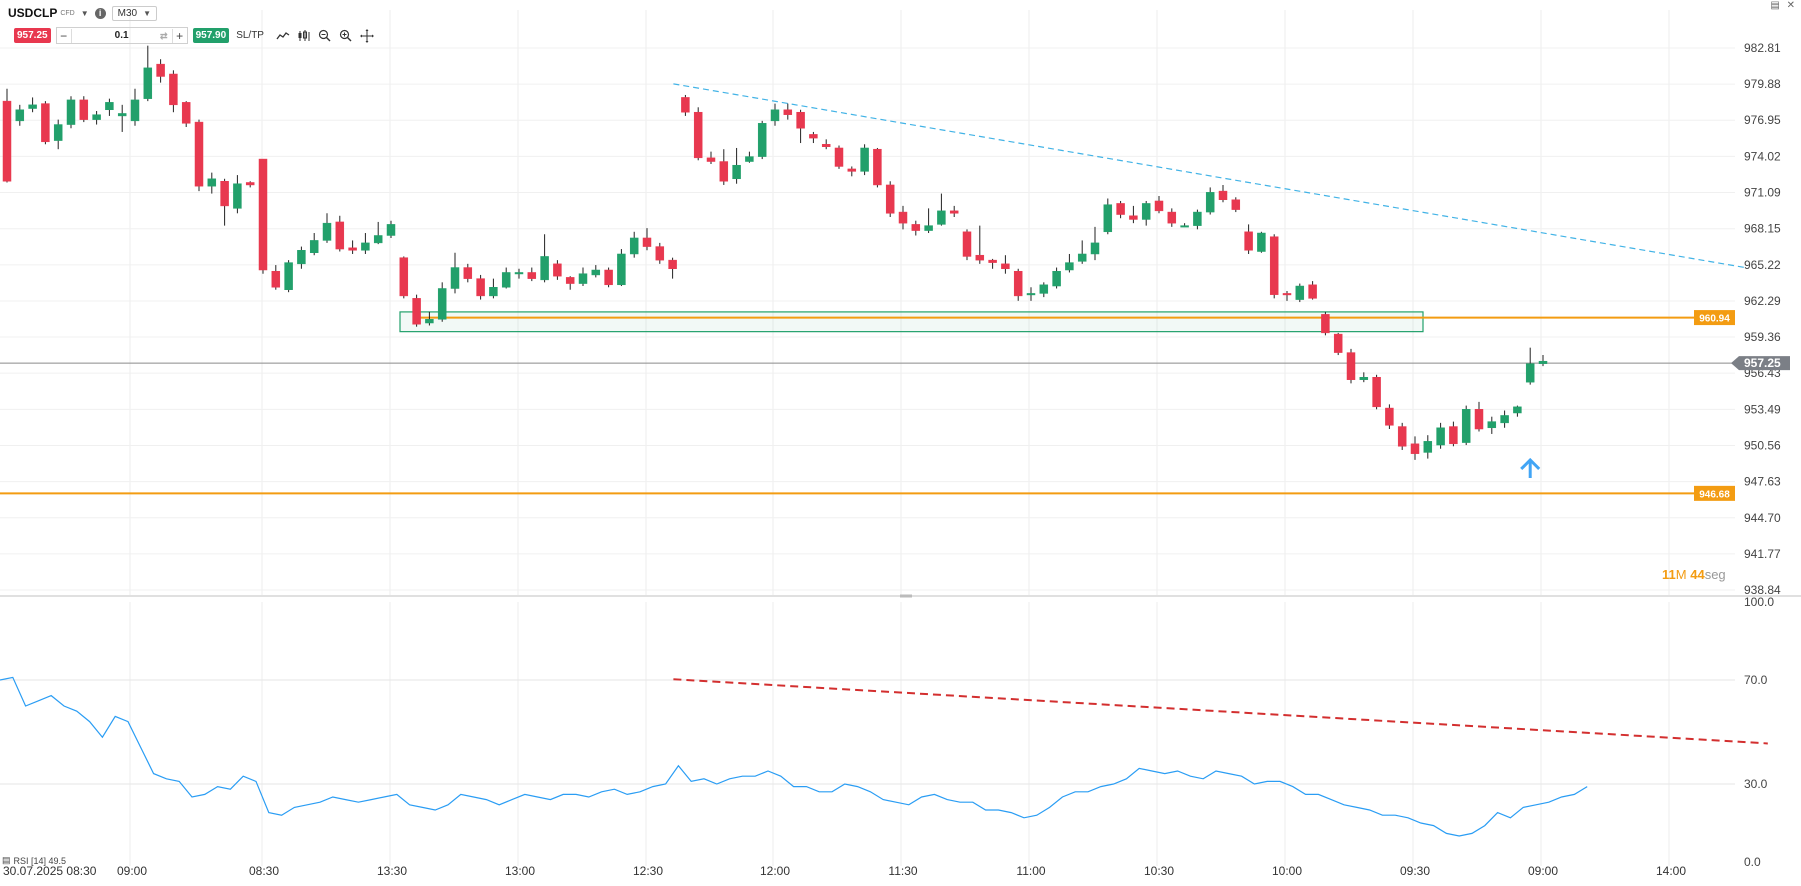 The height and width of the screenshot is (886, 1801). Describe the element at coordinates (34, 860) in the screenshot. I see `rsi-legend: ▤ RSI [14] 49.5` at that location.